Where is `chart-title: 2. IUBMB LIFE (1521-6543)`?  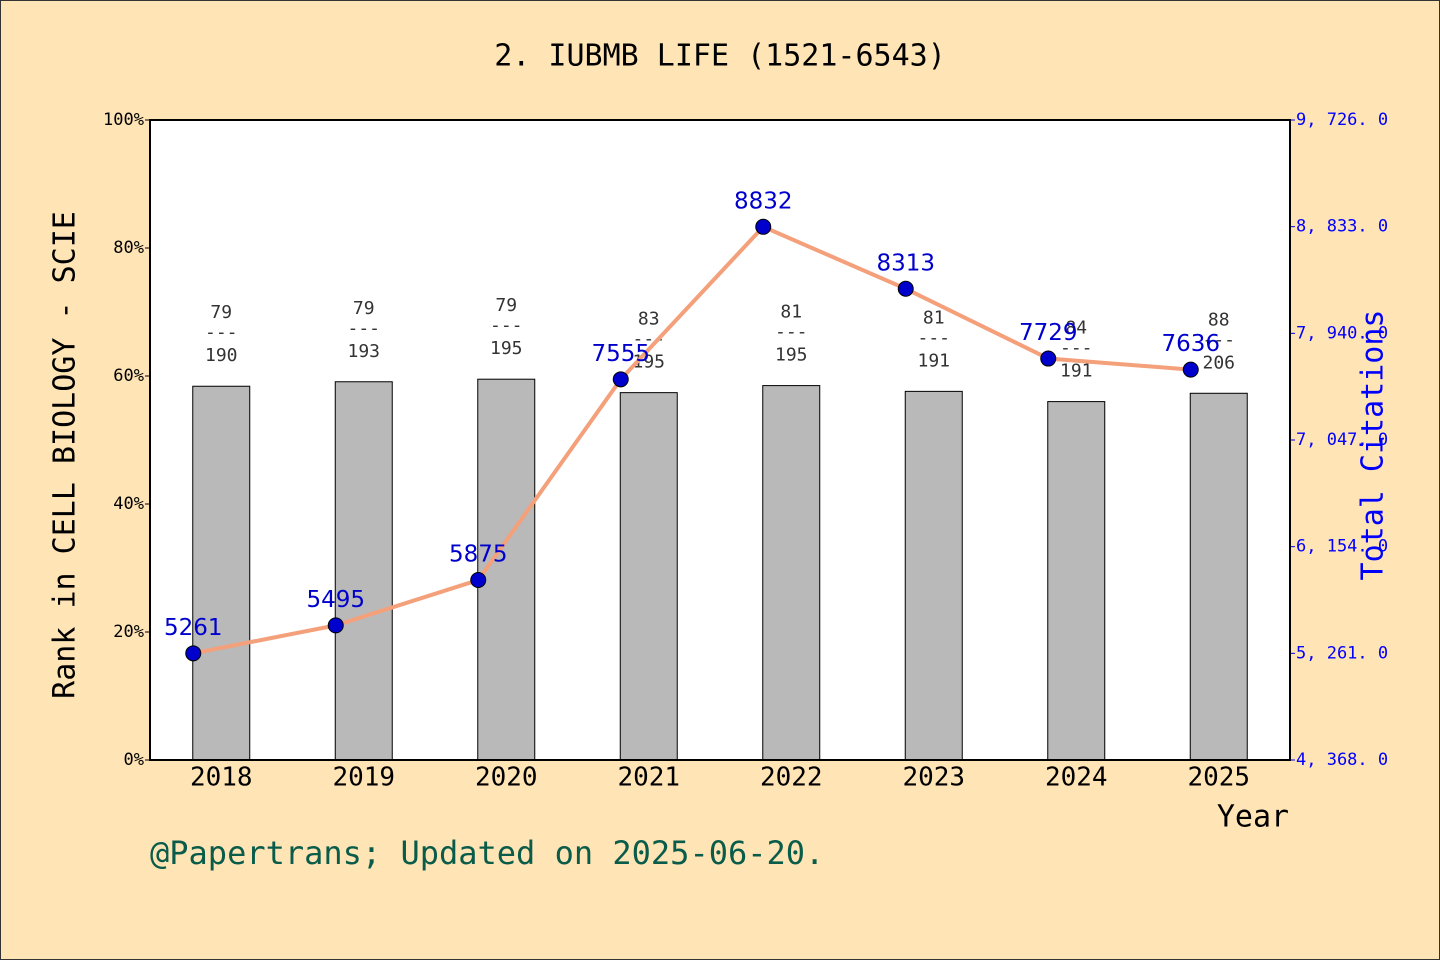
chart-title: 2. IUBMB LIFE (1521-6543) is located at coordinates (720, 56).